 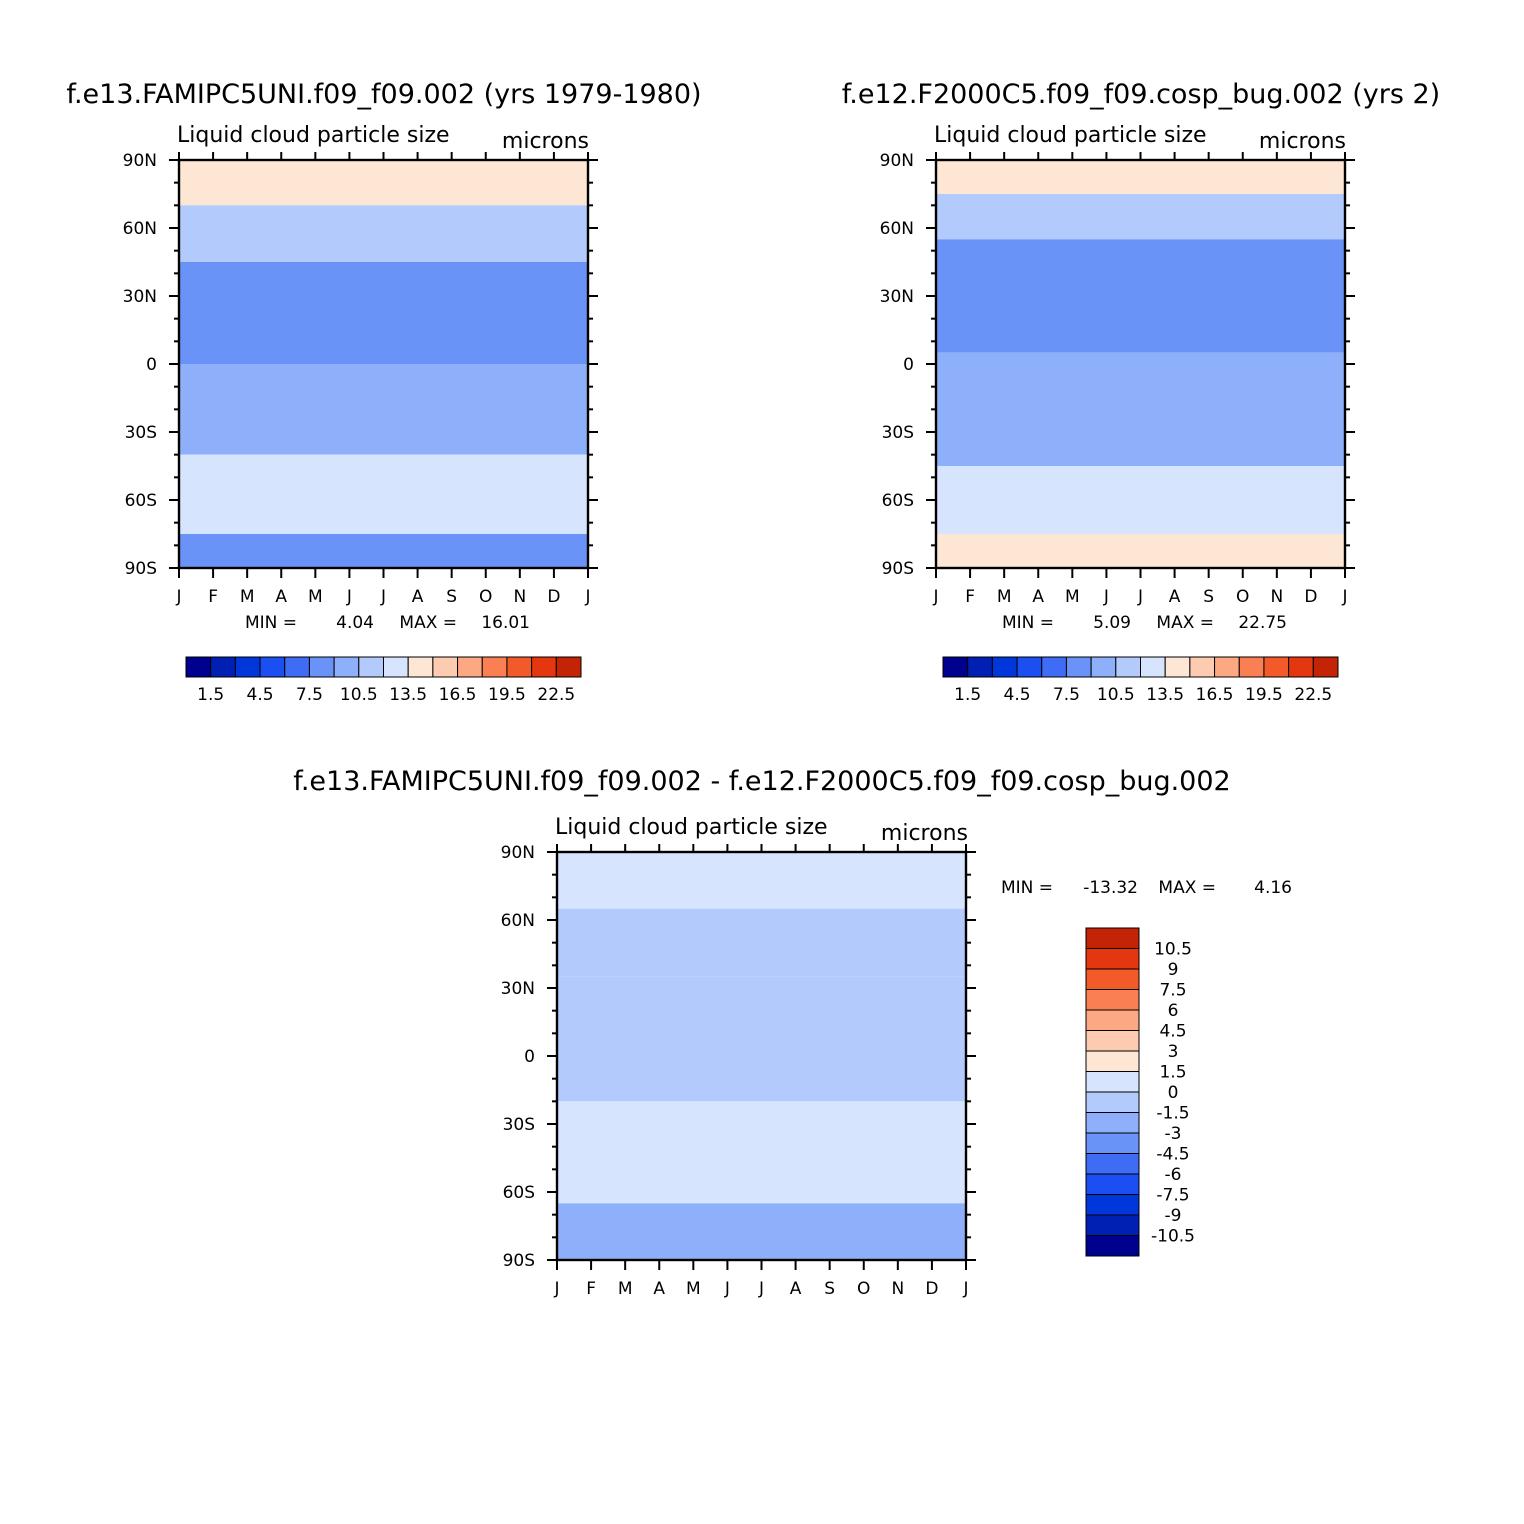 What do you see at coordinates (151, 365) in the screenshot?
I see `y-tick-label: 0` at bounding box center [151, 365].